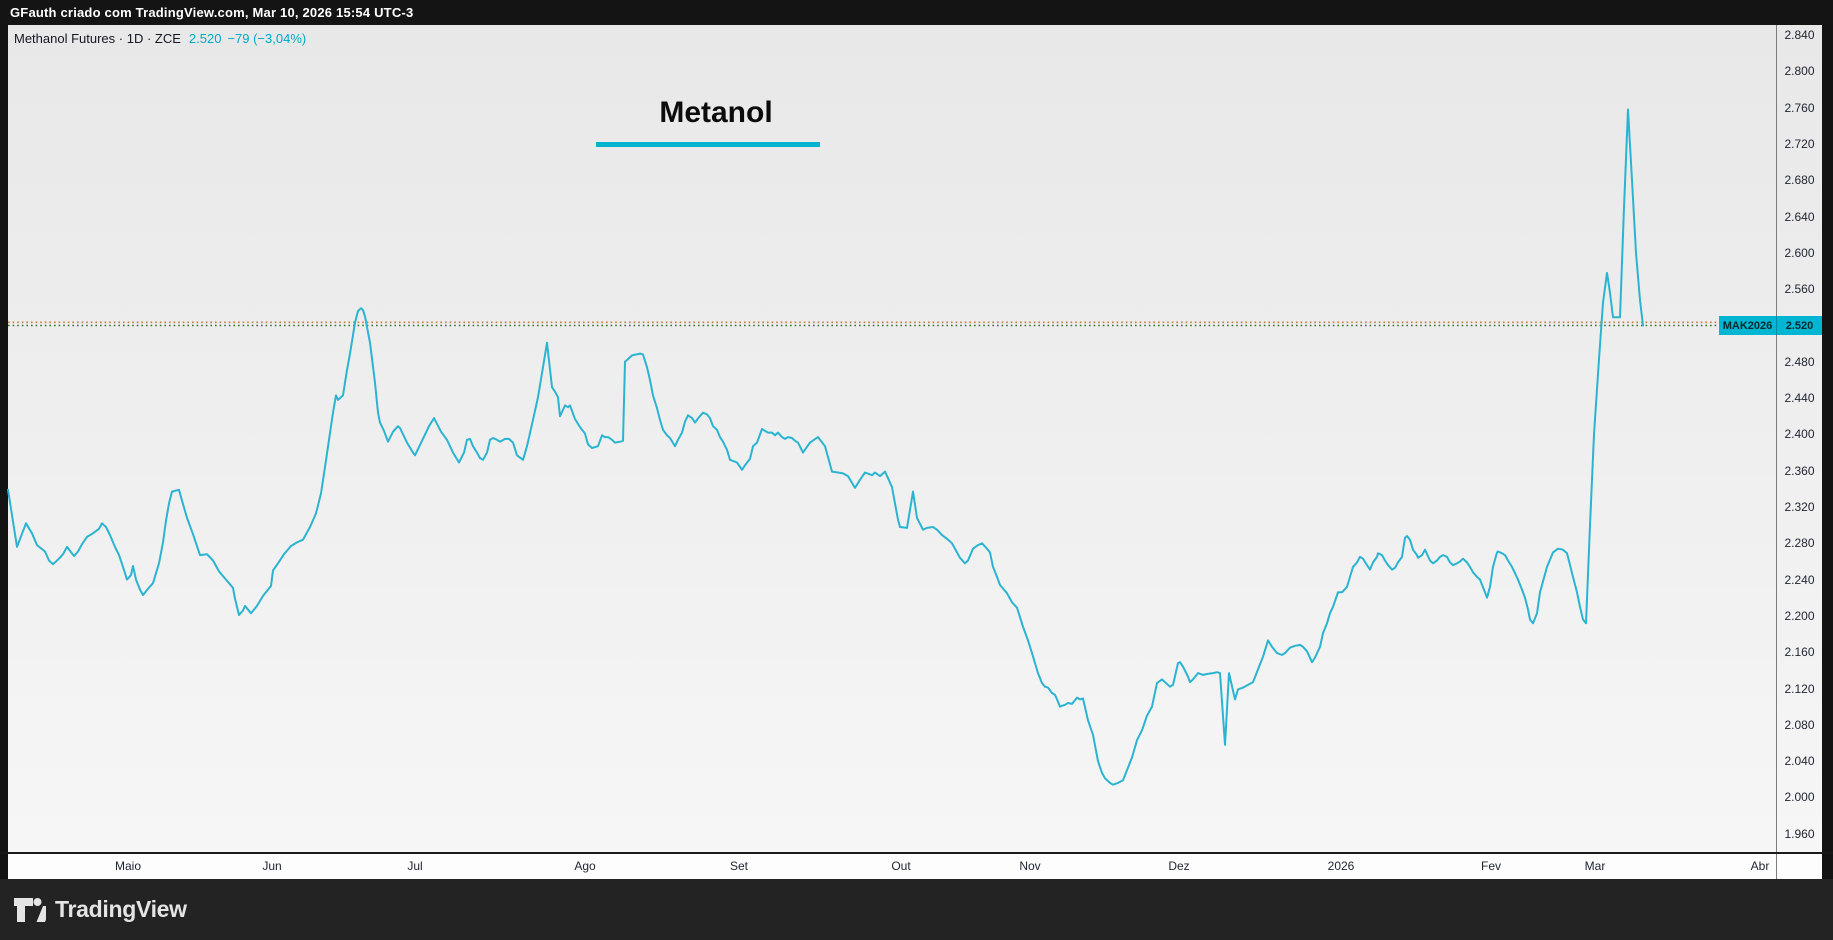  I want to click on time-tick-label: Abr, so click(1760, 866).